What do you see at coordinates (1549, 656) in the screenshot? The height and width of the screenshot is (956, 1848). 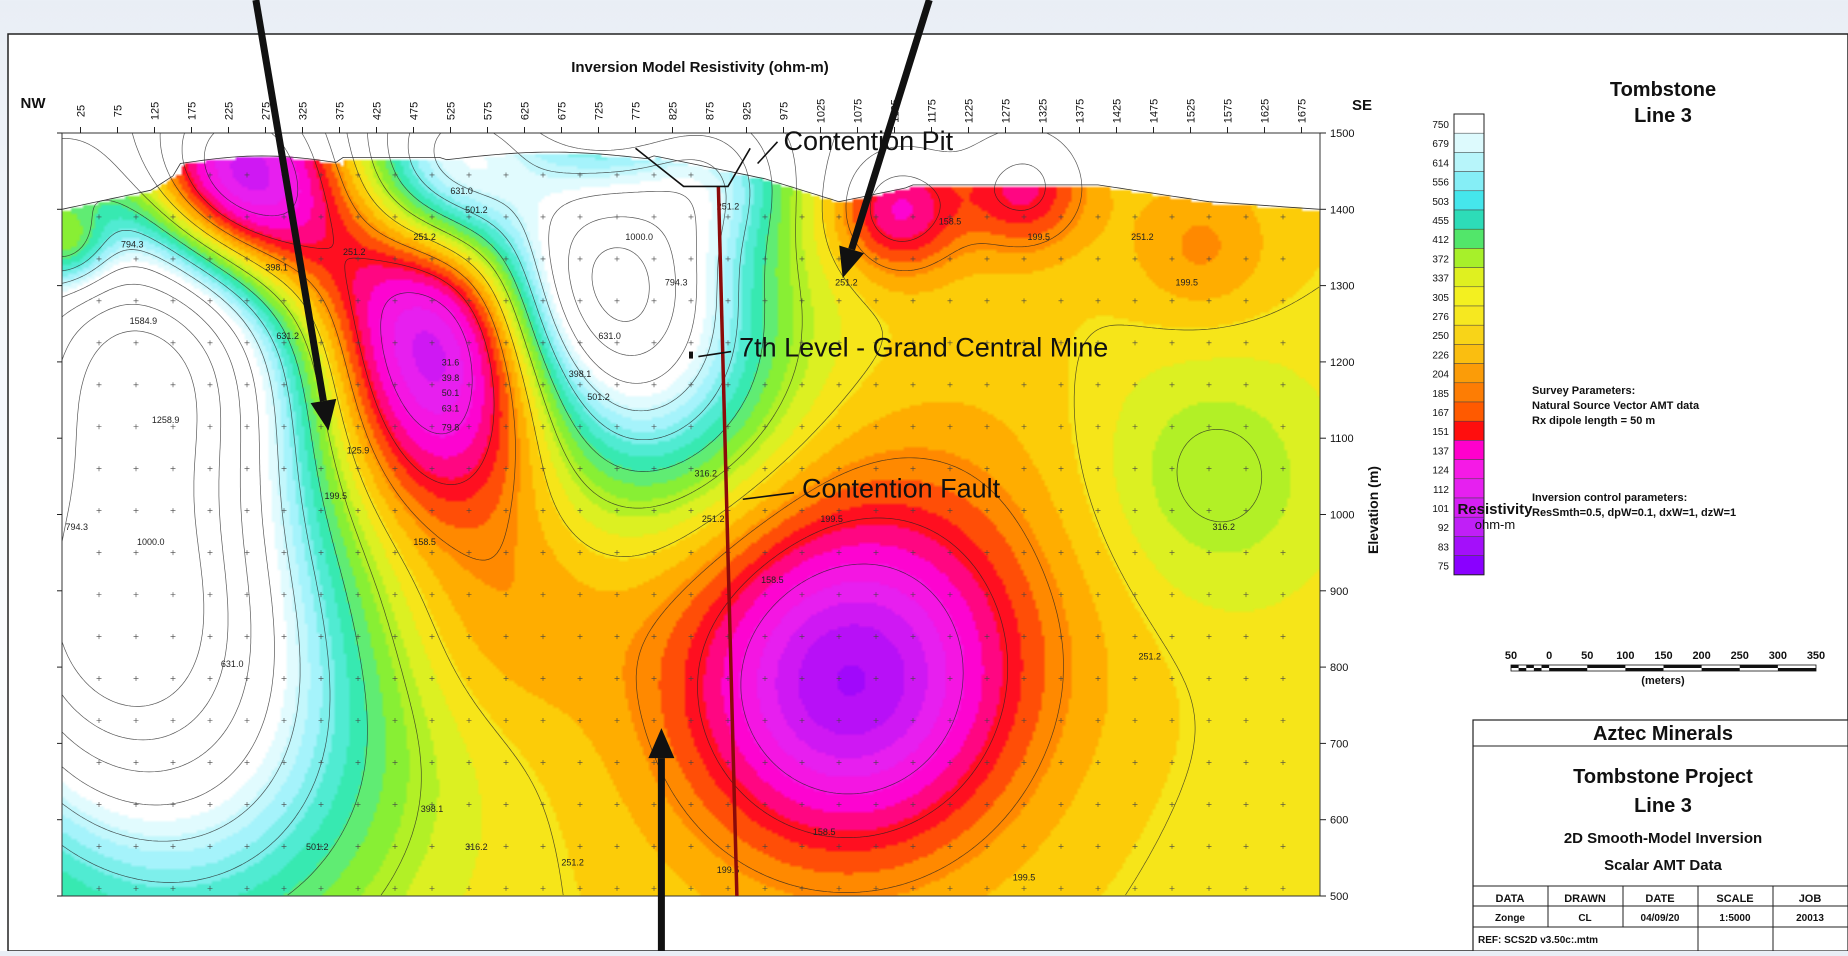 I see `scale-label: 0` at bounding box center [1549, 656].